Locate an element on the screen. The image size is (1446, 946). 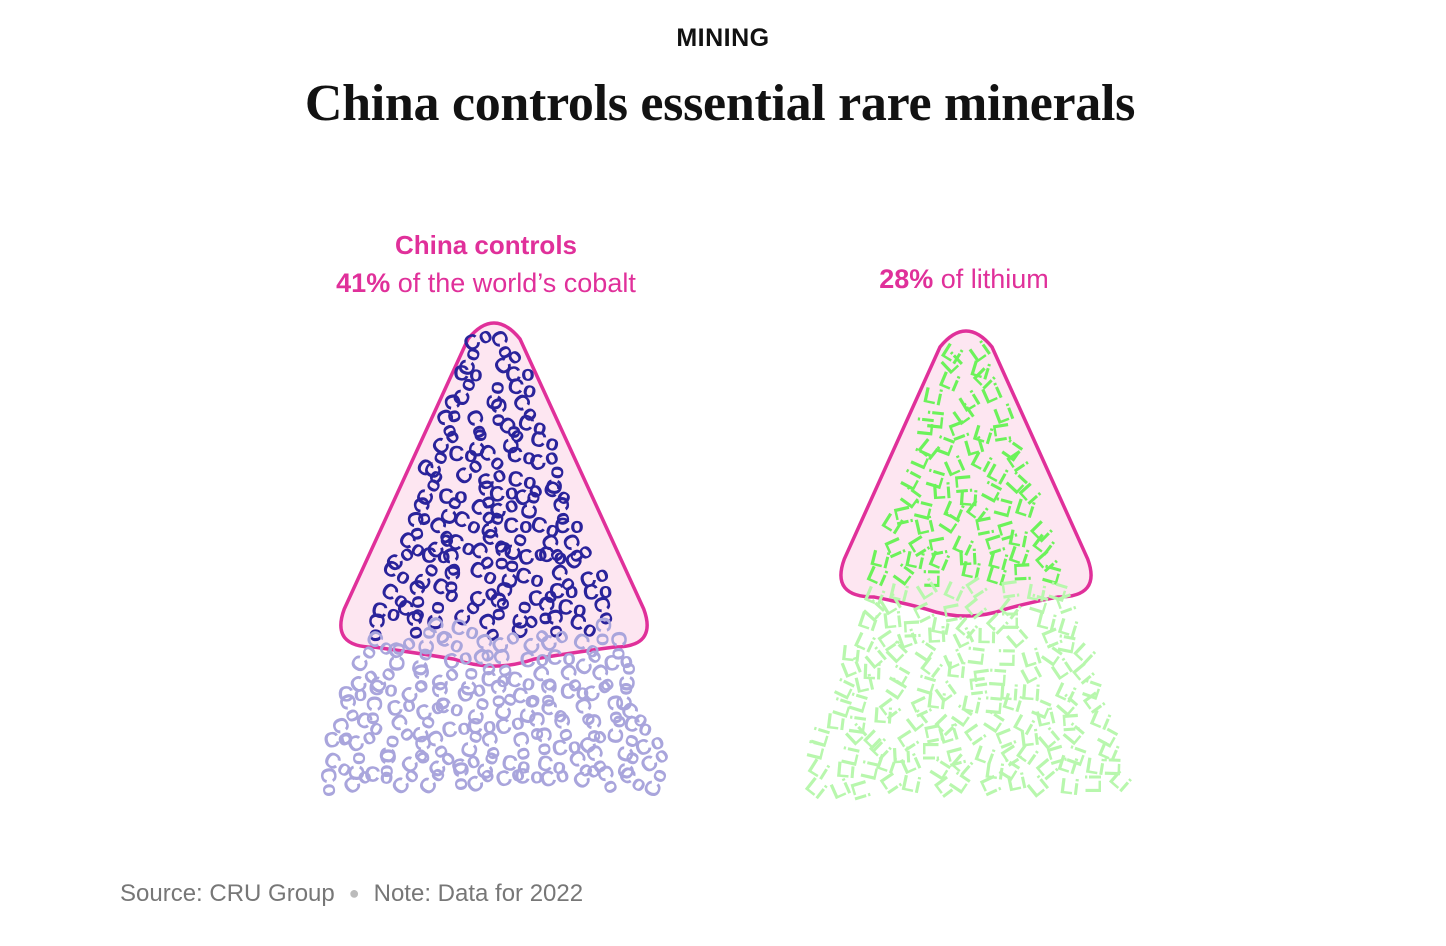
cobalt-label-line: 41% of the world’s cobalt is located at coordinates (486, 283).